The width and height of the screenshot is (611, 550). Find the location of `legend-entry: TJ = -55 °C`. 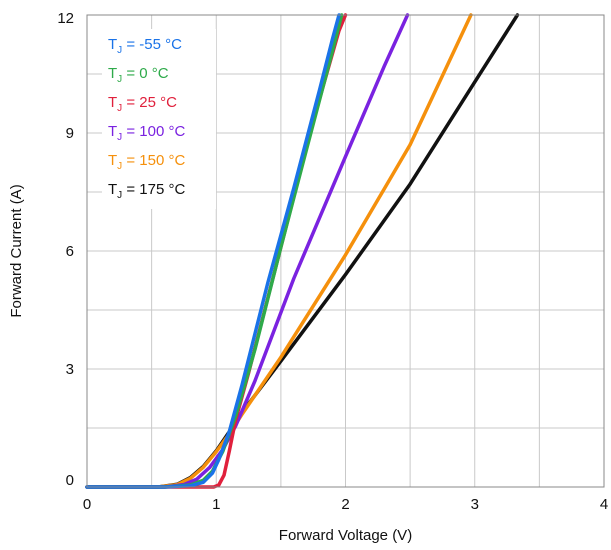

legend-entry: TJ = -55 °C is located at coordinates (145, 46).